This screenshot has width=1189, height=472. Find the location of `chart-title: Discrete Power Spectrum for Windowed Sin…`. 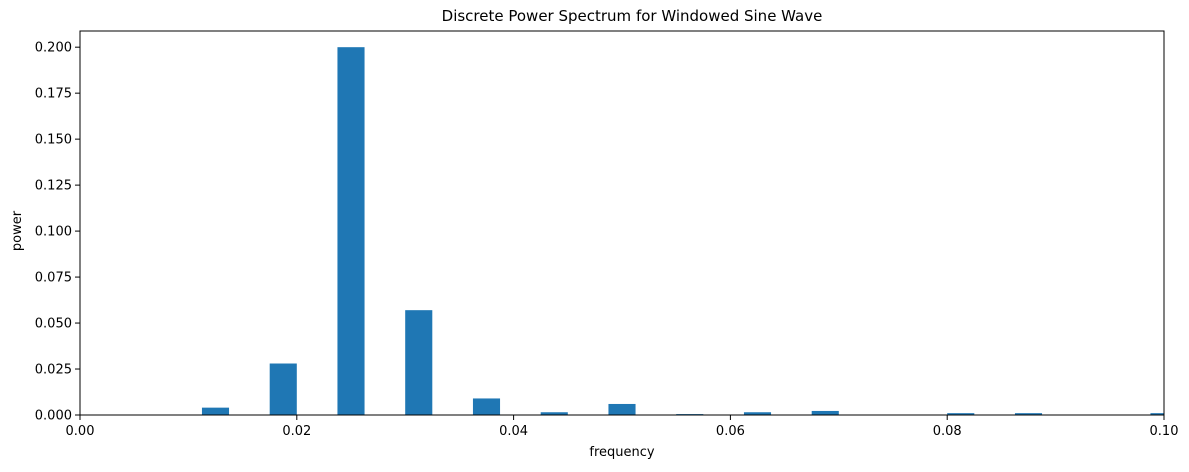

chart-title: Discrete Power Spectrum for Windowed Sin… is located at coordinates (632, 16).